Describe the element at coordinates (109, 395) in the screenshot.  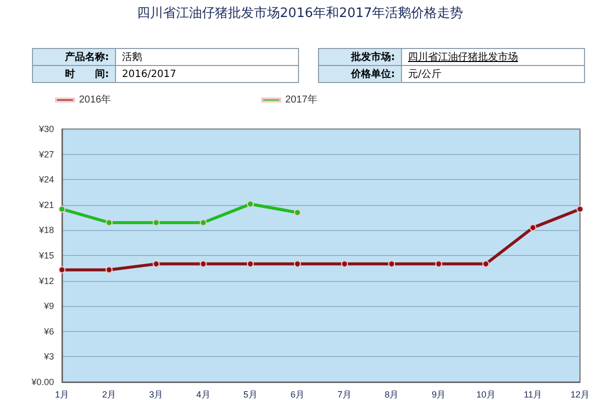
I see `x-tick-label: 2月` at that location.